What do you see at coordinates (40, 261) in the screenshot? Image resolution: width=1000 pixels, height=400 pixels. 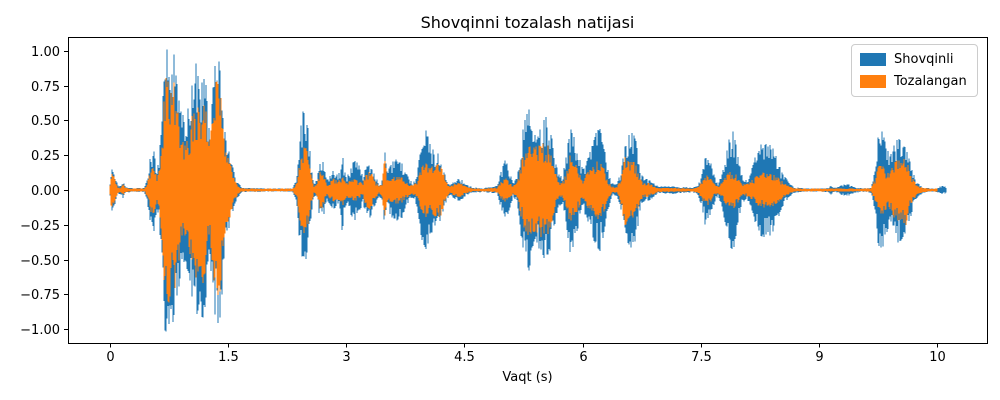 I see `y-tick-label: −0.50` at bounding box center [40, 261].